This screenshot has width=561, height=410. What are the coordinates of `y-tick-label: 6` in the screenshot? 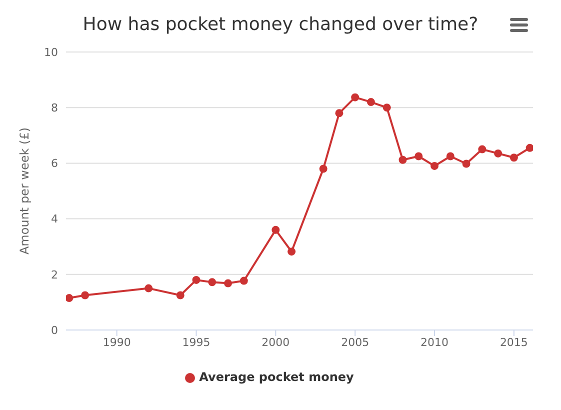 It's located at (54, 163).